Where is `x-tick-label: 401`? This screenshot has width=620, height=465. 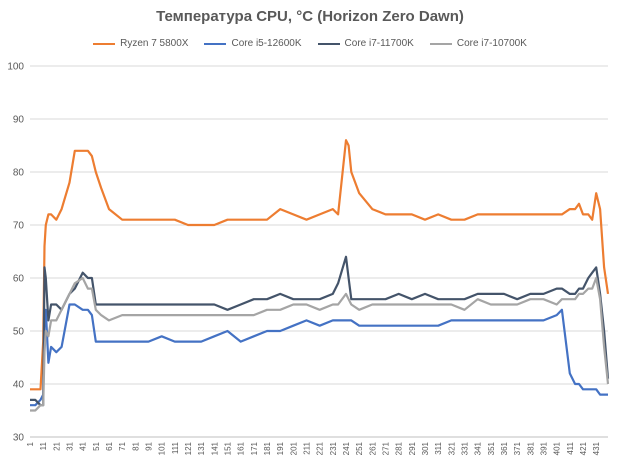
x-tick-label: 401 is located at coordinates (557, 448).